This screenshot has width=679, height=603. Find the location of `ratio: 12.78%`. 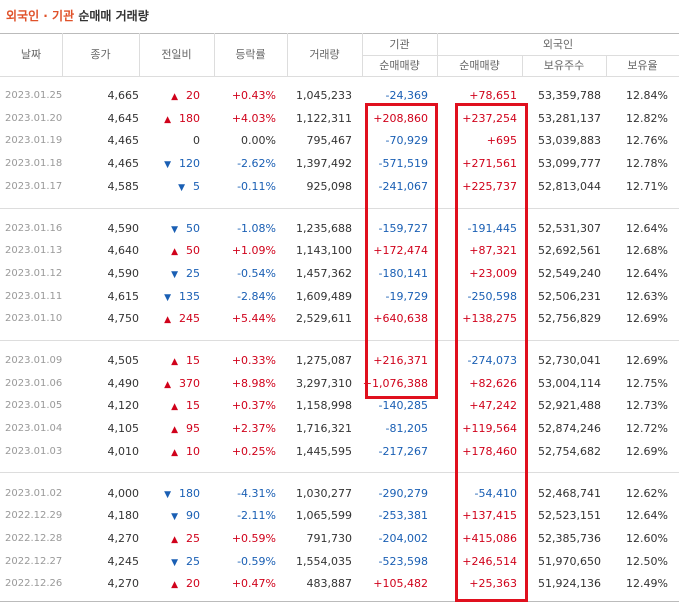

ratio: 12.78% is located at coordinates (647, 164).